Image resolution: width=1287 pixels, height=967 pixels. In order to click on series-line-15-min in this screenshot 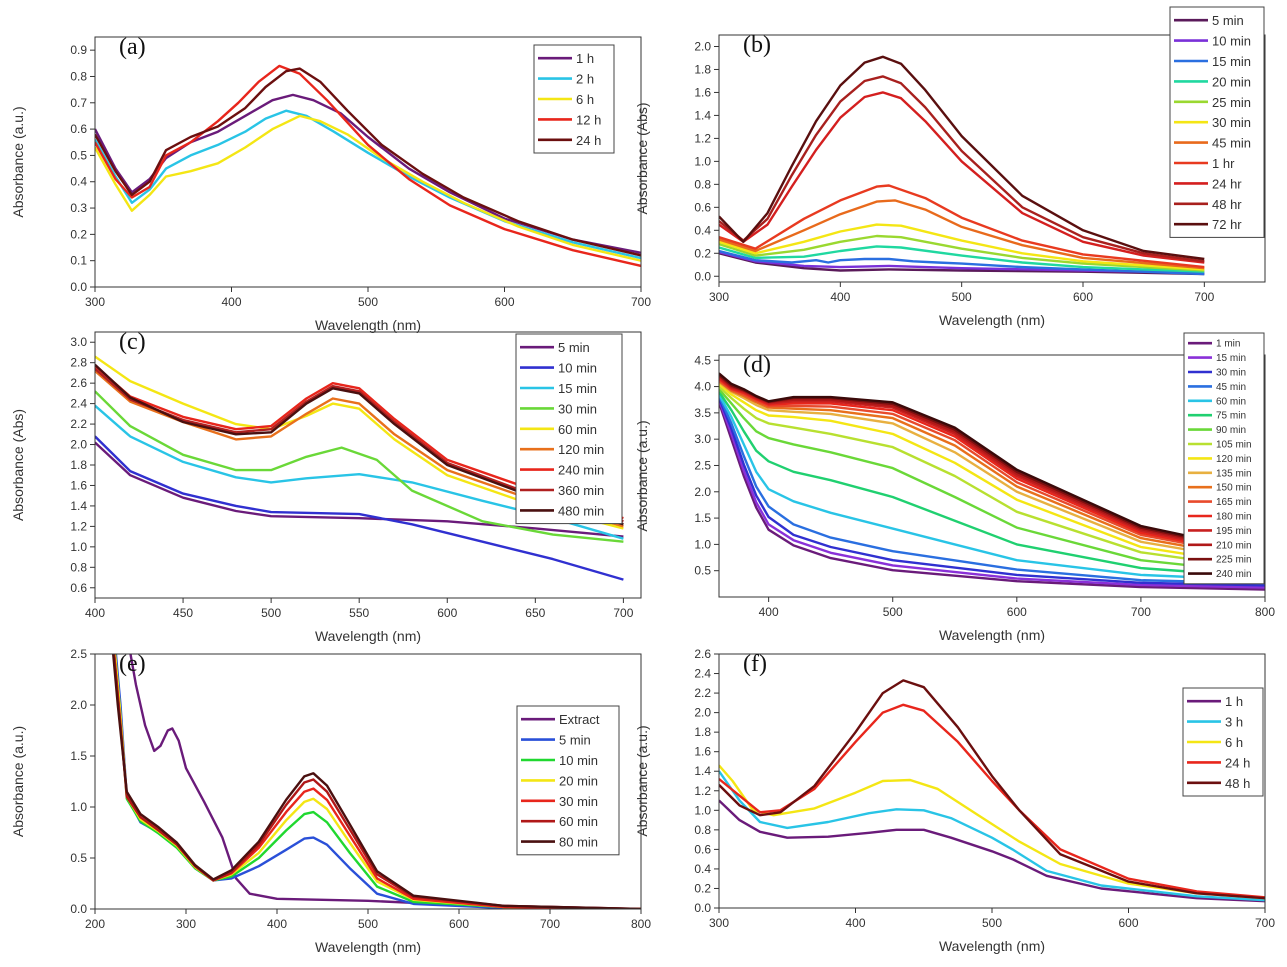, I will do `click(359, 472)`.